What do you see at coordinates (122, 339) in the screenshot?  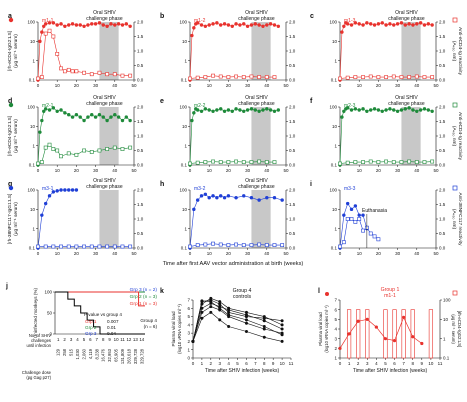 I see `x-tick-label: 11` at bounding box center [122, 339].